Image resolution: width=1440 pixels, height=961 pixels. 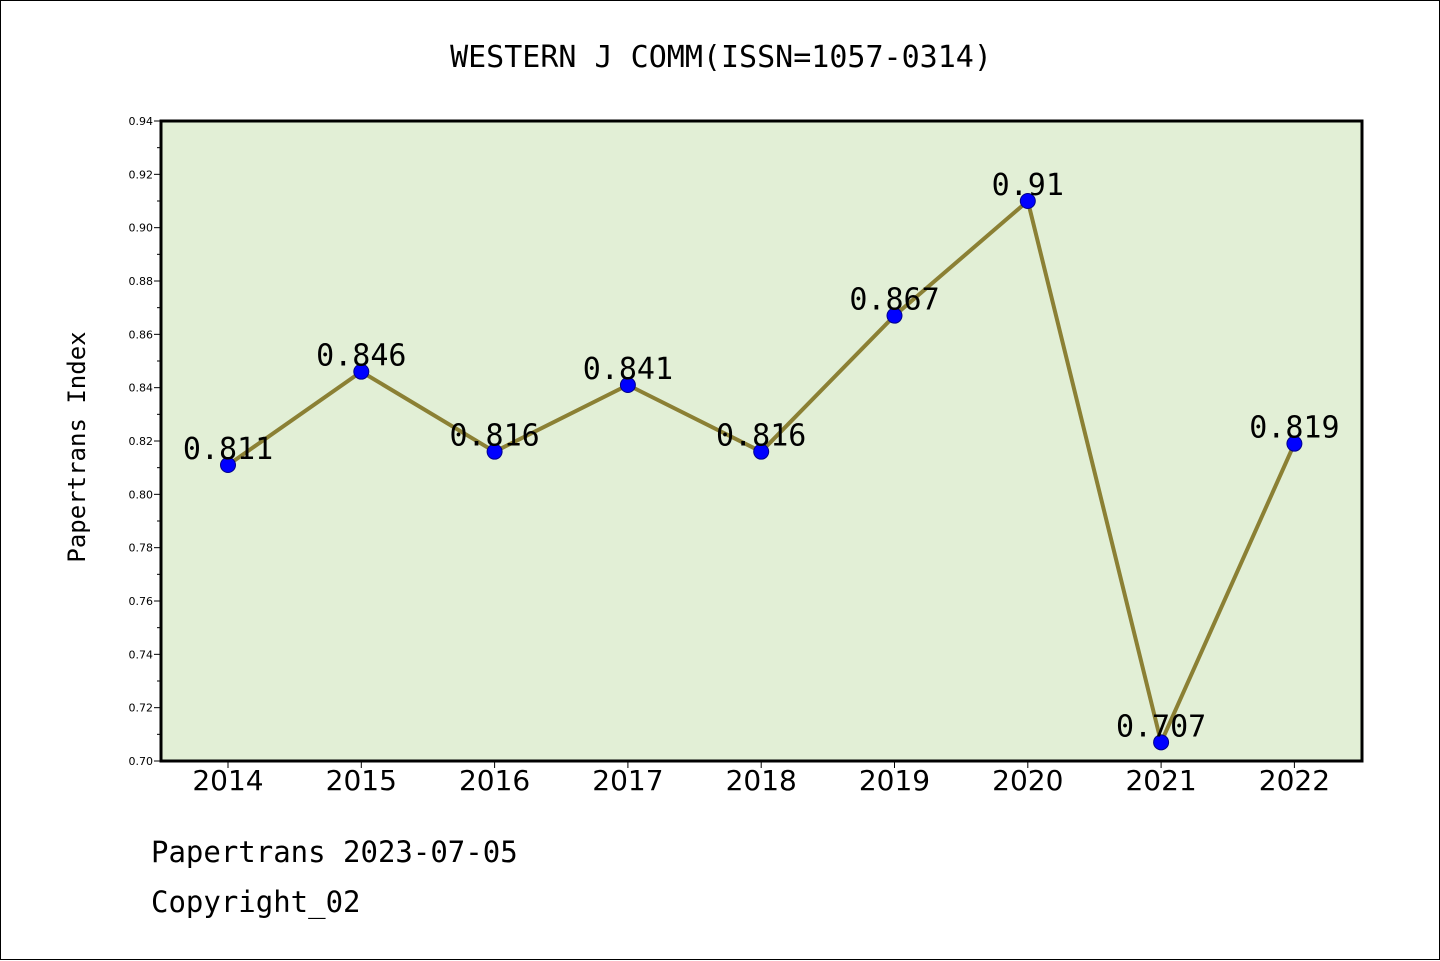 I want to click on y-tick-label: 0.90, so click(x=141, y=228).